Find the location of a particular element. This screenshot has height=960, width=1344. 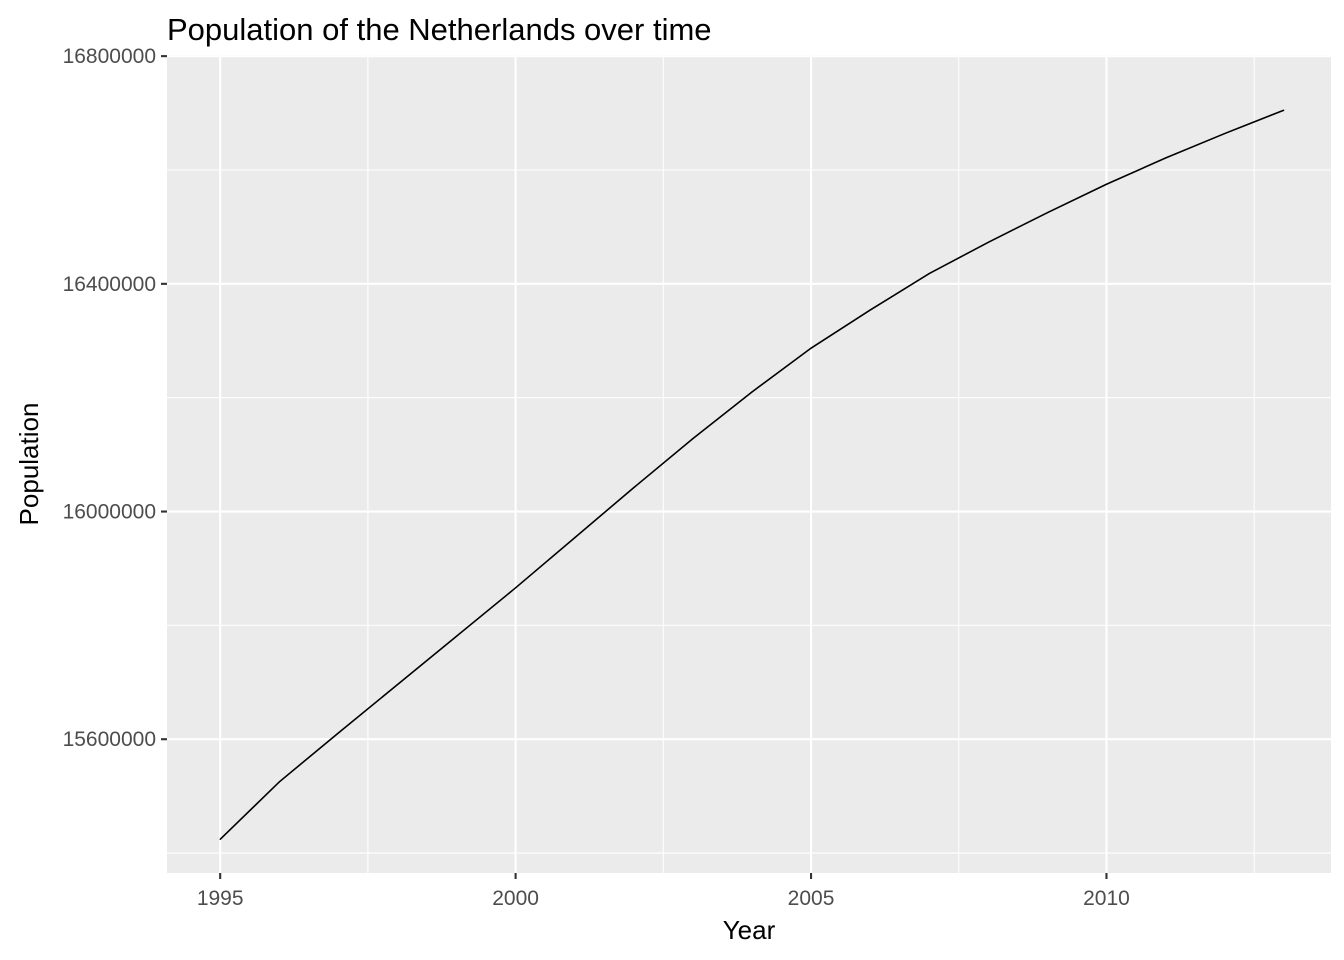

y-axis: 15600000 16000000 16400000 16800000 is located at coordinates (115, 398).